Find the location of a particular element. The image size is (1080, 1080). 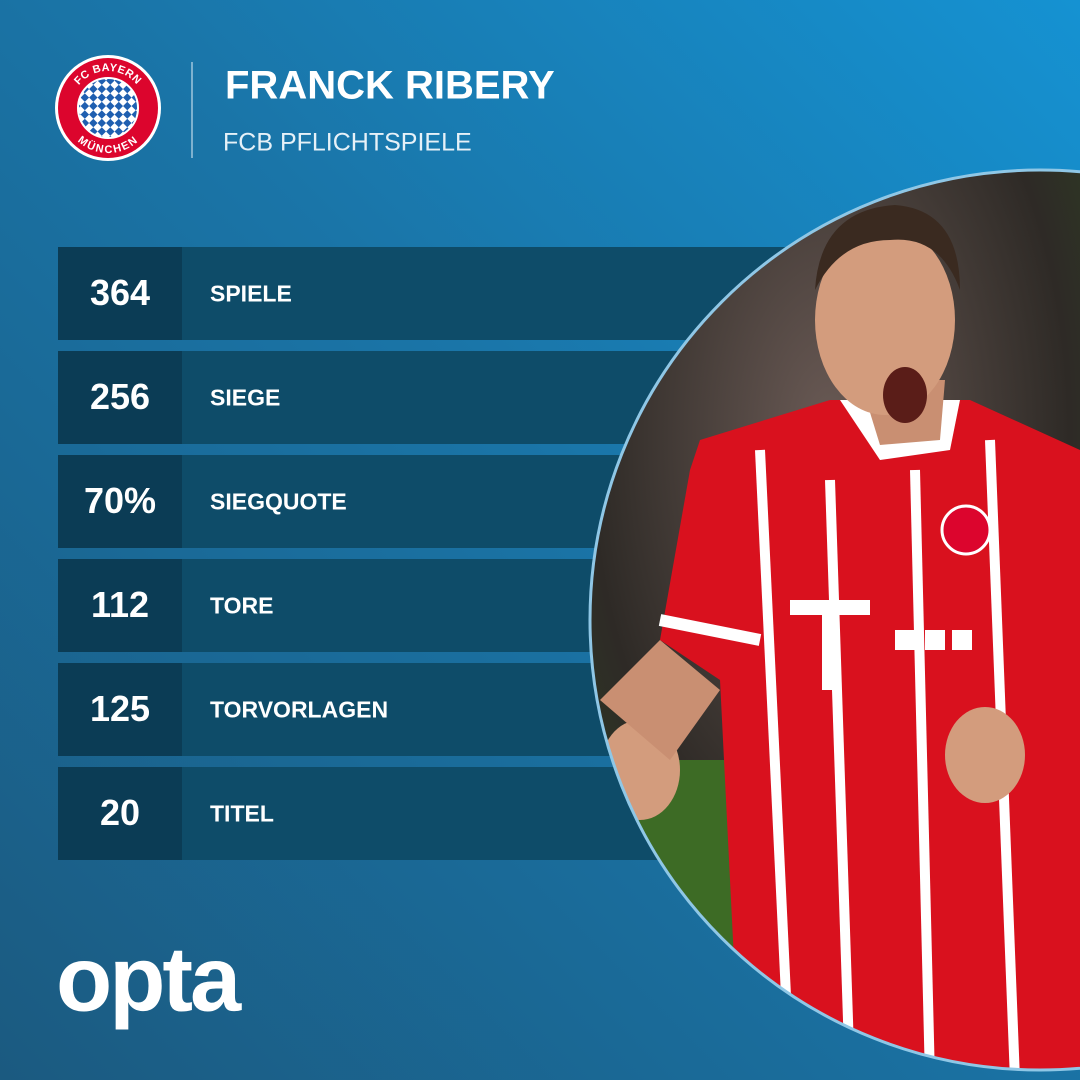

stat-value: 20 is located at coordinates (120, 812).